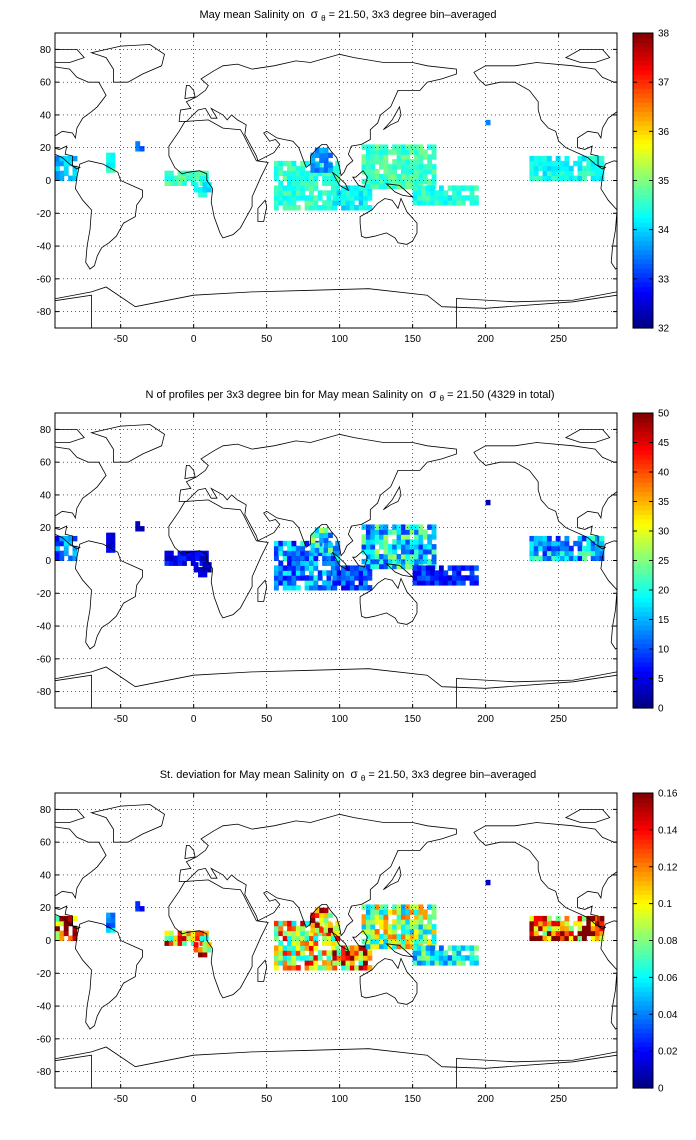 This screenshot has width=696, height=1140. What do you see at coordinates (668, 978) in the screenshot?
I see `colorbar-tick-label: 0.06` at bounding box center [668, 978].